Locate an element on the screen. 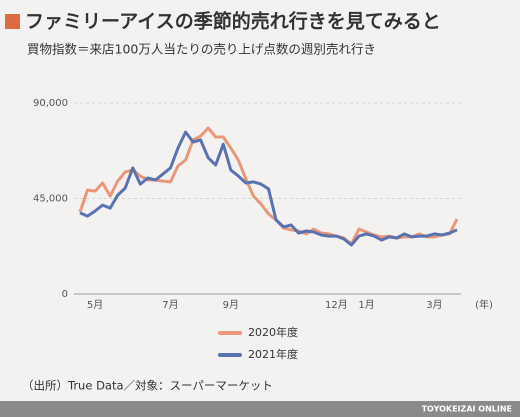 This screenshot has width=520, height=417. x-tick-label: 9月 is located at coordinates (231, 305).